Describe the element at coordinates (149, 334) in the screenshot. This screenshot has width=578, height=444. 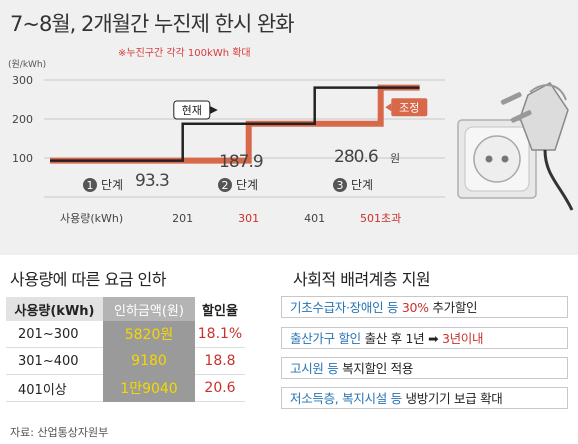
I see `amount-cell: 5820원` at that location.